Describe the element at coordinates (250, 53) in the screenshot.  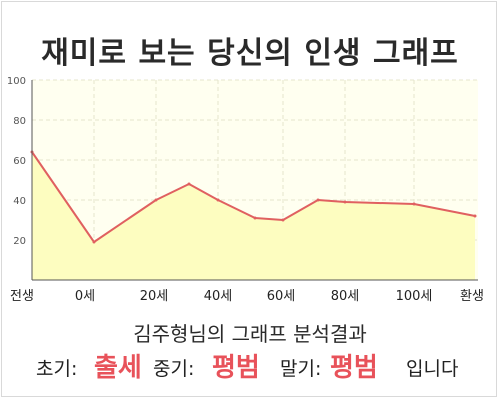
I see `chart-title: 재미로 보는 당신의 인생 그래프` at that location.